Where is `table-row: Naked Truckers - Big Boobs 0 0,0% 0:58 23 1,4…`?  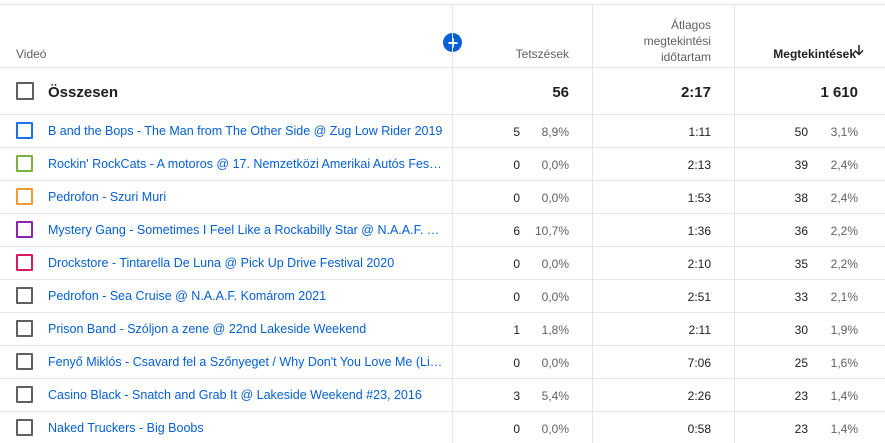 table-row: Naked Truckers - Big Boobs 0 0,0% 0:58 23 1,4… is located at coordinates (442, 427).